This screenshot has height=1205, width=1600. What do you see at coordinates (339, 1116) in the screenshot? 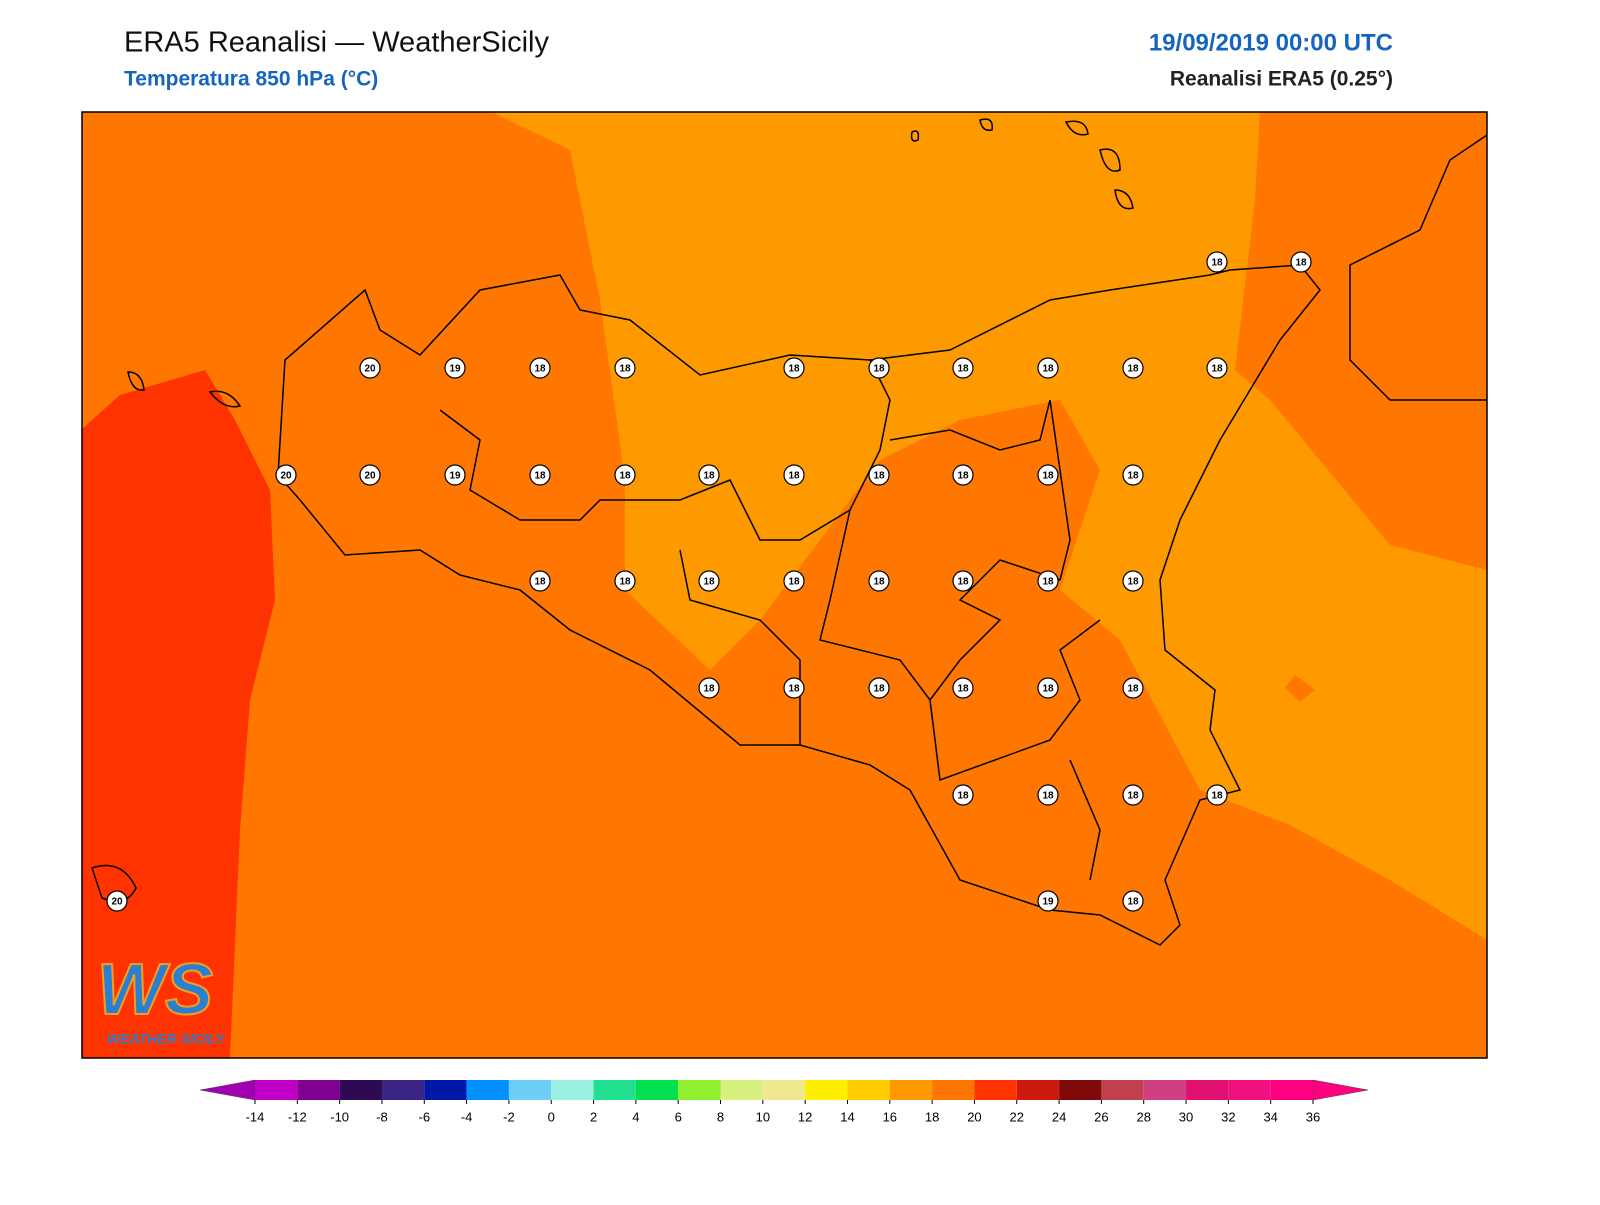
I see `colorbar-tick-label: -10` at bounding box center [339, 1116].